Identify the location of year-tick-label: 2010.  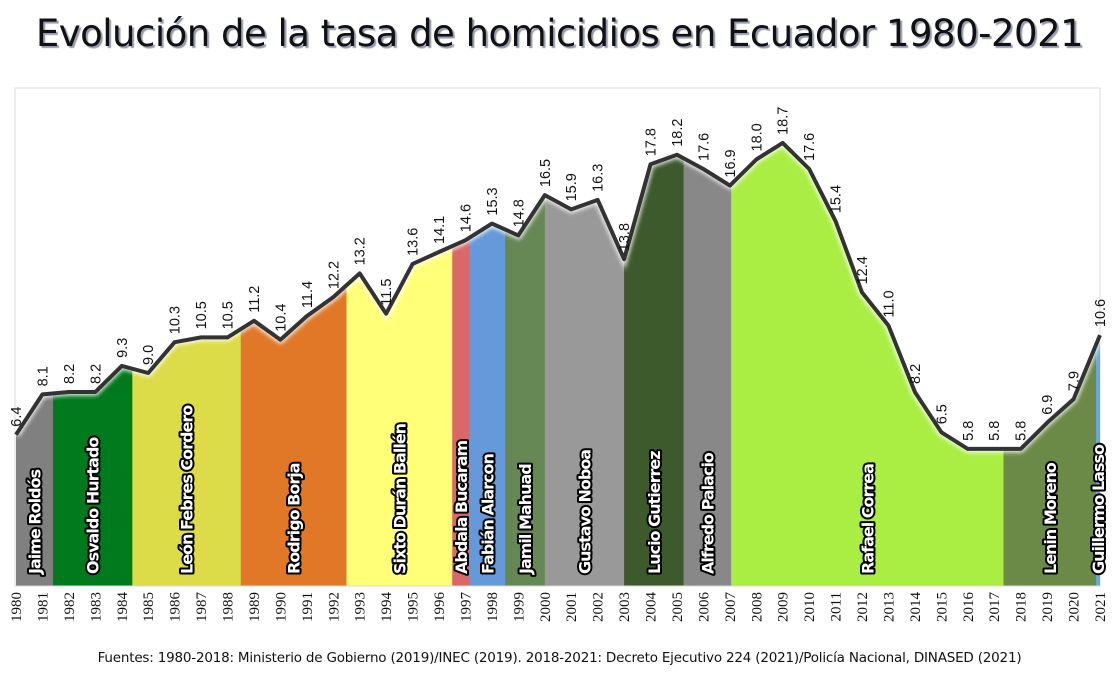
(810, 607).